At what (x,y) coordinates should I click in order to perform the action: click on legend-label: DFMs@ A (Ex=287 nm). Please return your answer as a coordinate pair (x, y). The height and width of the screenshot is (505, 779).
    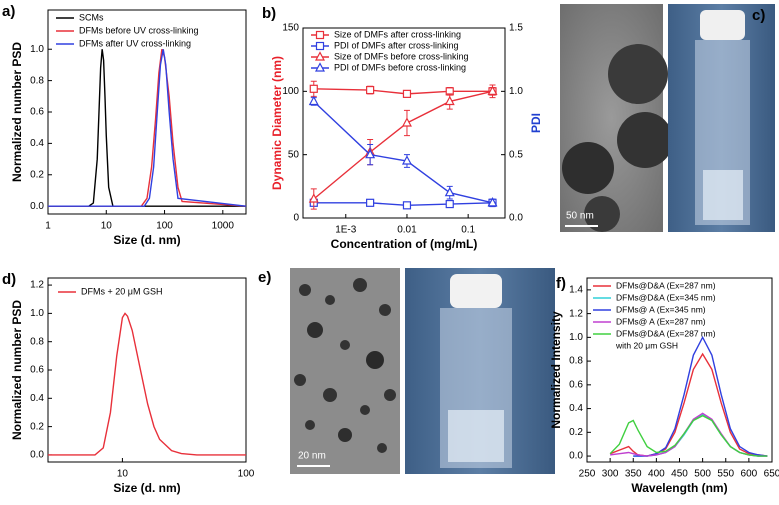
    Looking at the image, I should click on (661, 321).